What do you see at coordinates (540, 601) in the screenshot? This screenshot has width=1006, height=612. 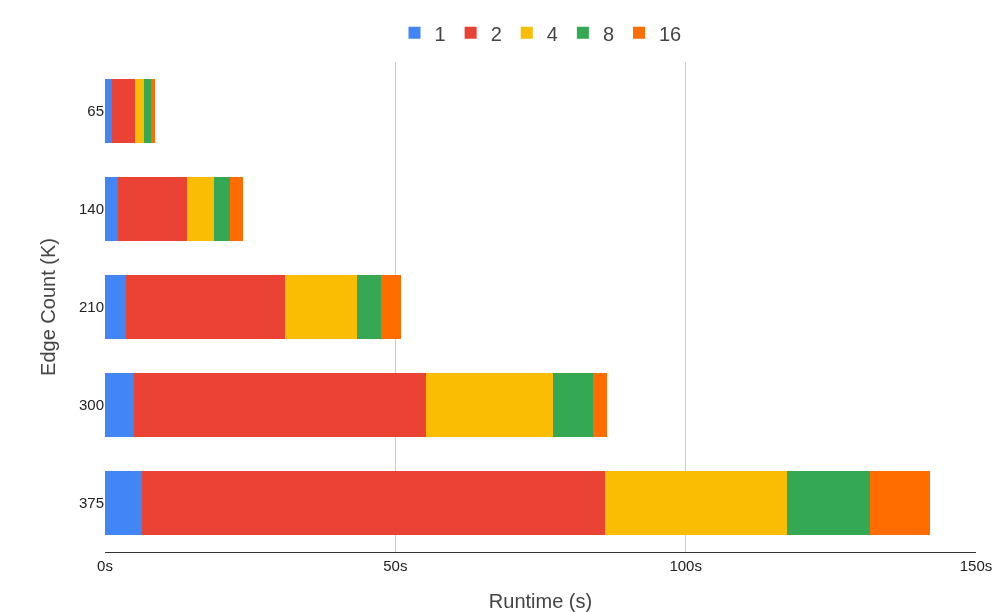 I see `x-axis-title: Runtime (s)` at bounding box center [540, 601].